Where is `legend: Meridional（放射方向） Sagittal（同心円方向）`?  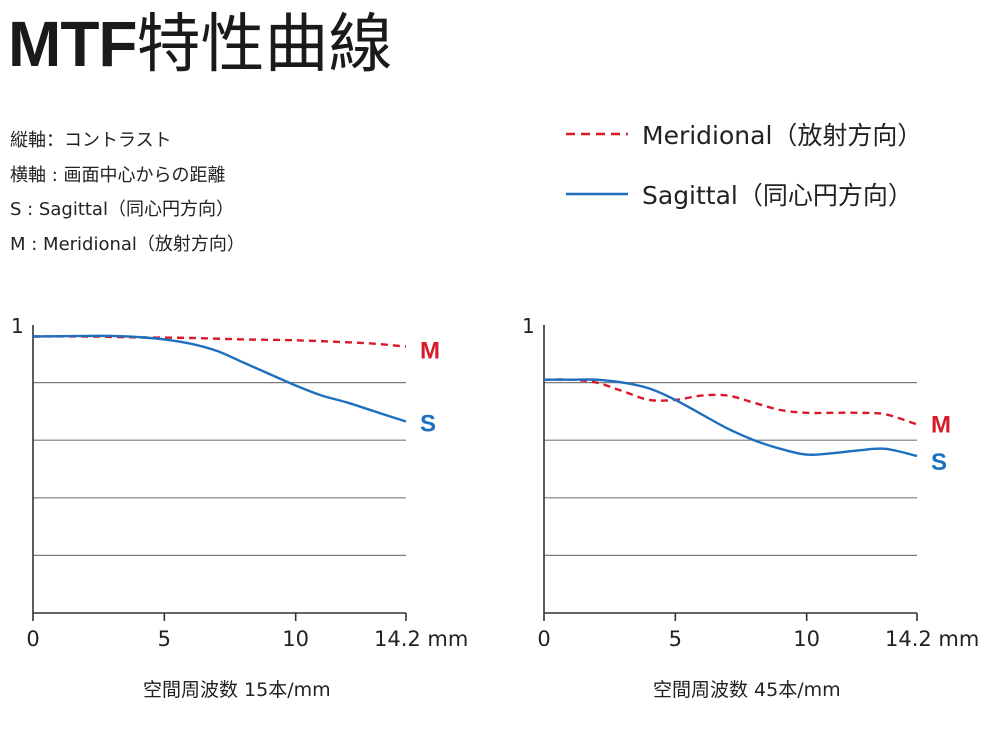 legend: Meridional（放射方向） Sagittal（同心円方向） is located at coordinates (744, 164).